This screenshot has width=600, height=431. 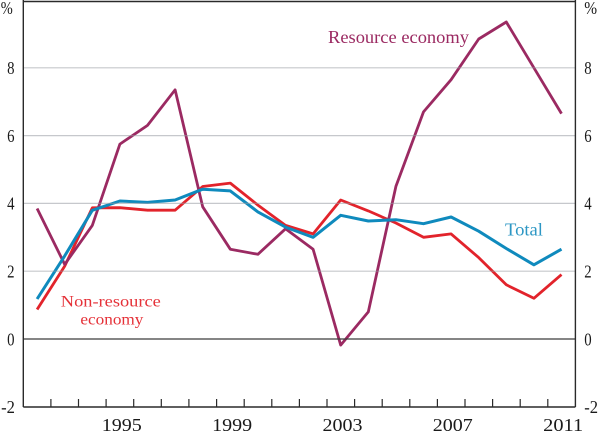 I want to click on svg-text: 2007, so click(x=453, y=423).